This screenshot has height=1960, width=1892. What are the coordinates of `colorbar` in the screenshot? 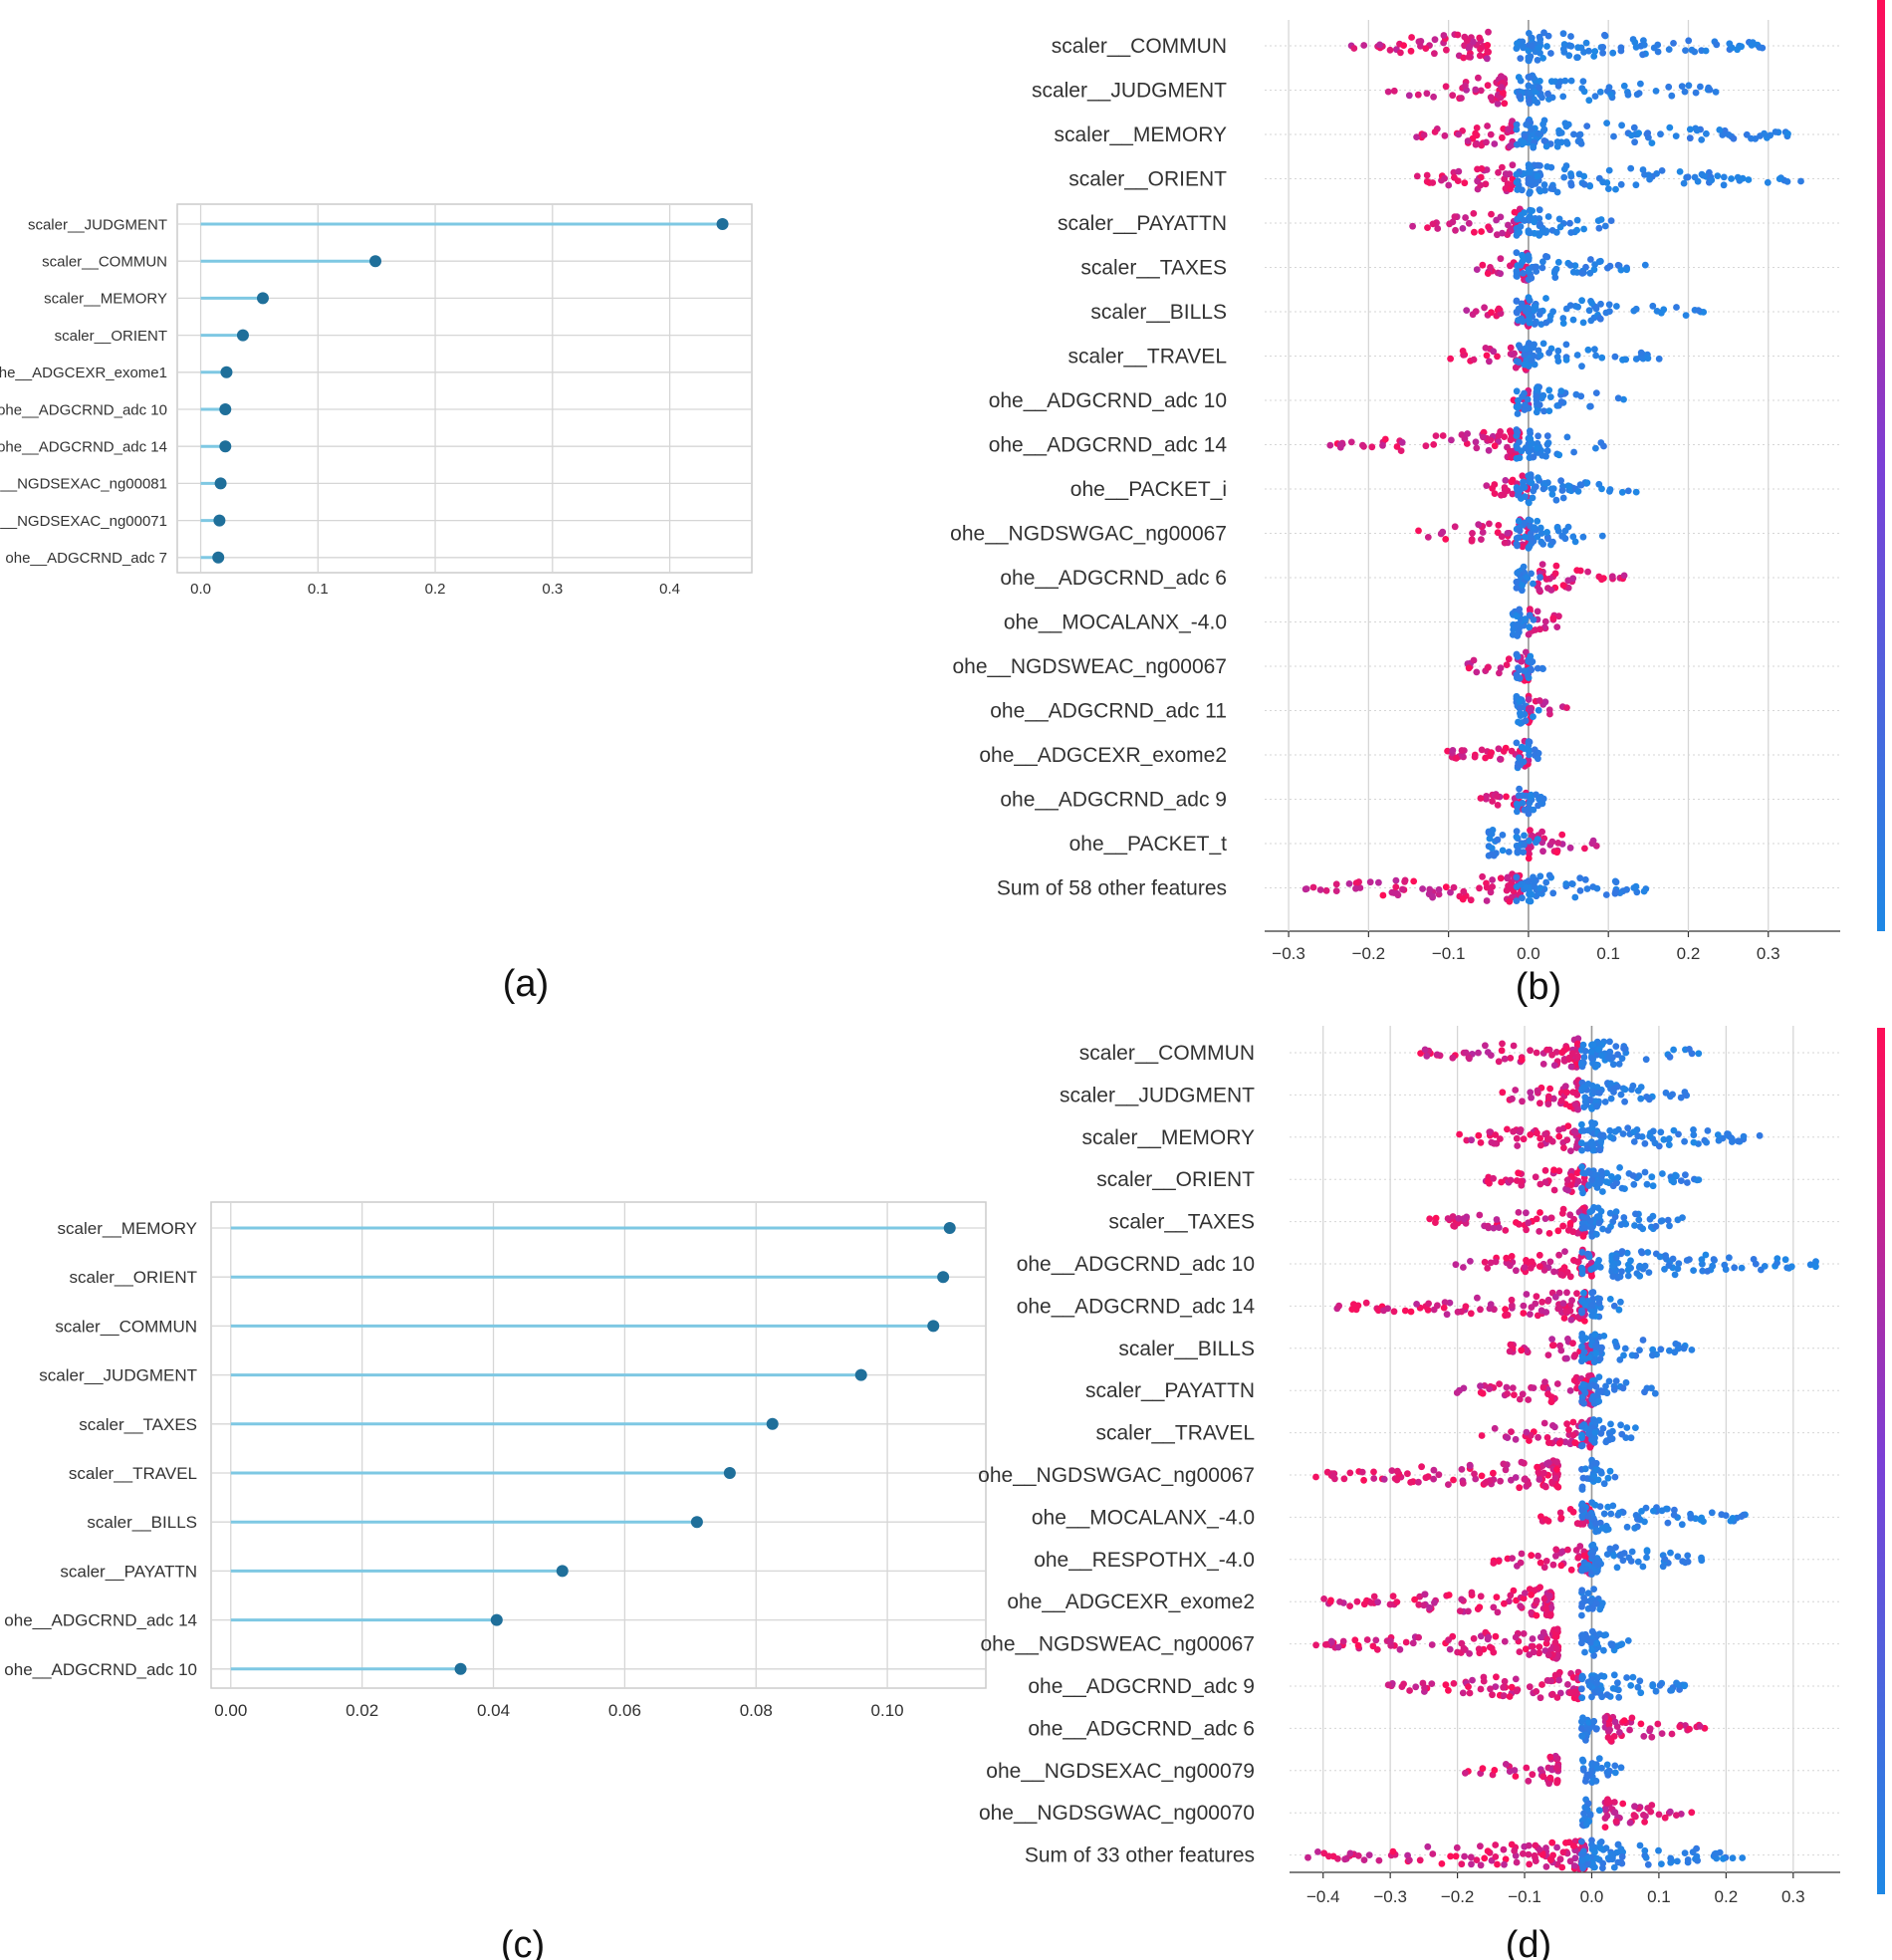 It's located at (1881, 466).